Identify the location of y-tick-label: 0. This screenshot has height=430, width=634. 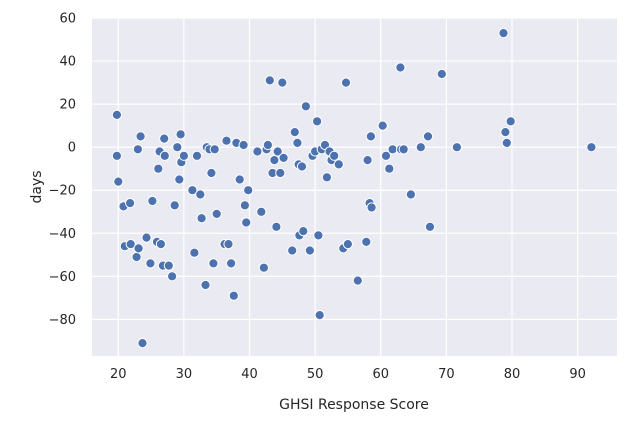
(72, 148).